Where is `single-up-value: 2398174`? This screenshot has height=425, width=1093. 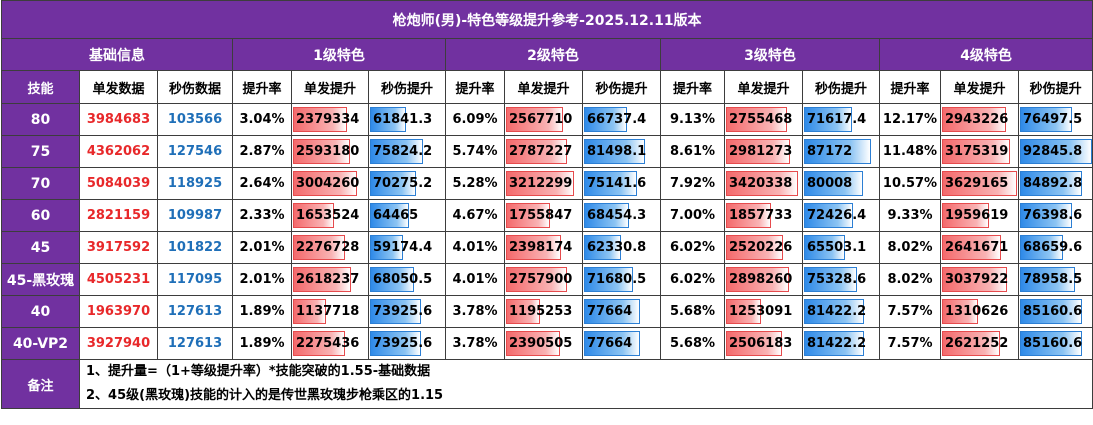 single-up-value: 2398174 is located at coordinates (541, 247).